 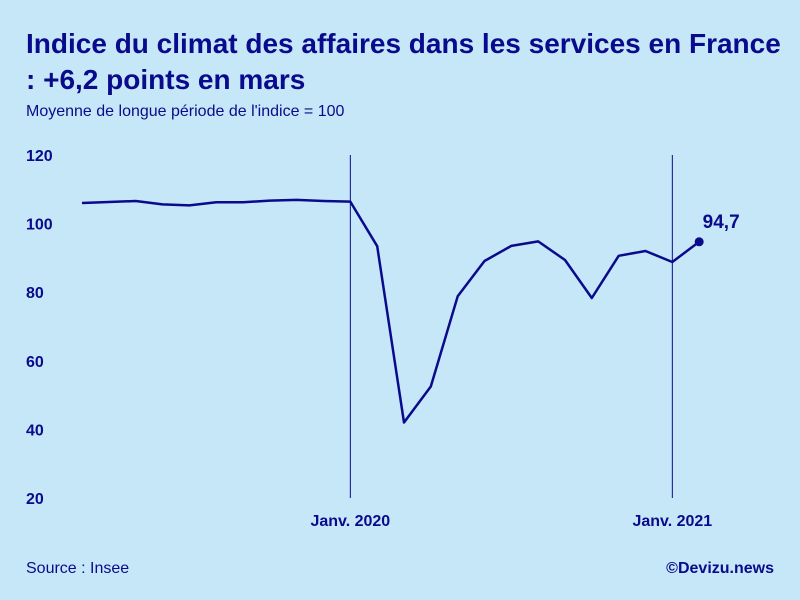 I want to click on x-tick-label: Janv. 2020, so click(x=350, y=521).